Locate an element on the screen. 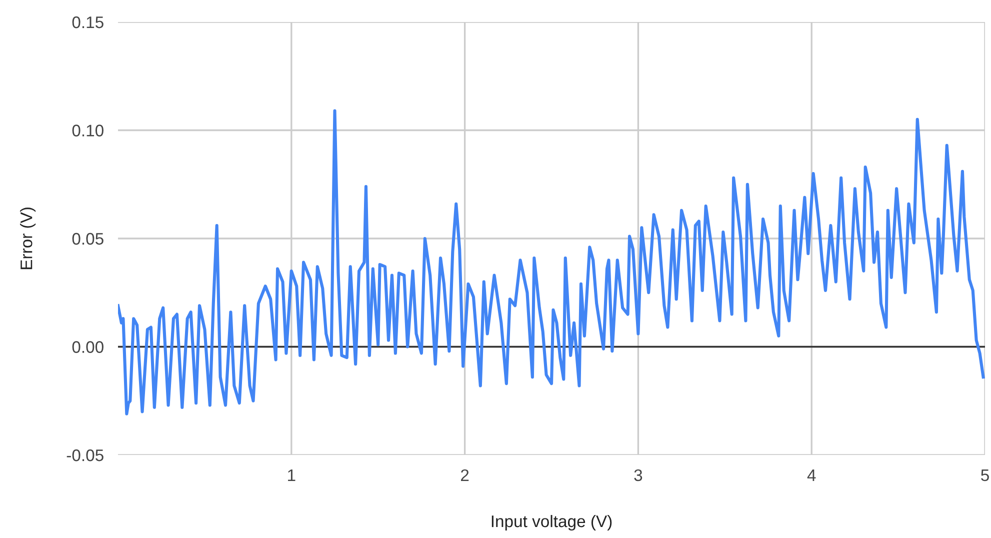 The image size is (991, 538). y-tick-label: 0.00 is located at coordinates (88, 347).